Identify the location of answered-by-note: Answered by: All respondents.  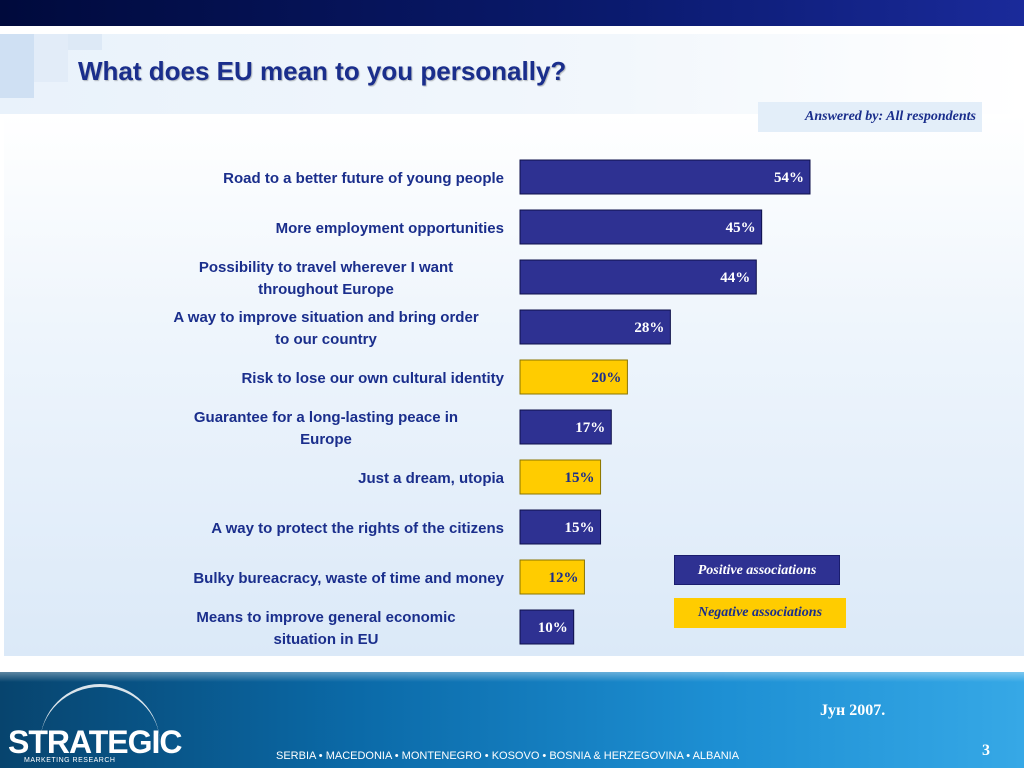
(870, 117).